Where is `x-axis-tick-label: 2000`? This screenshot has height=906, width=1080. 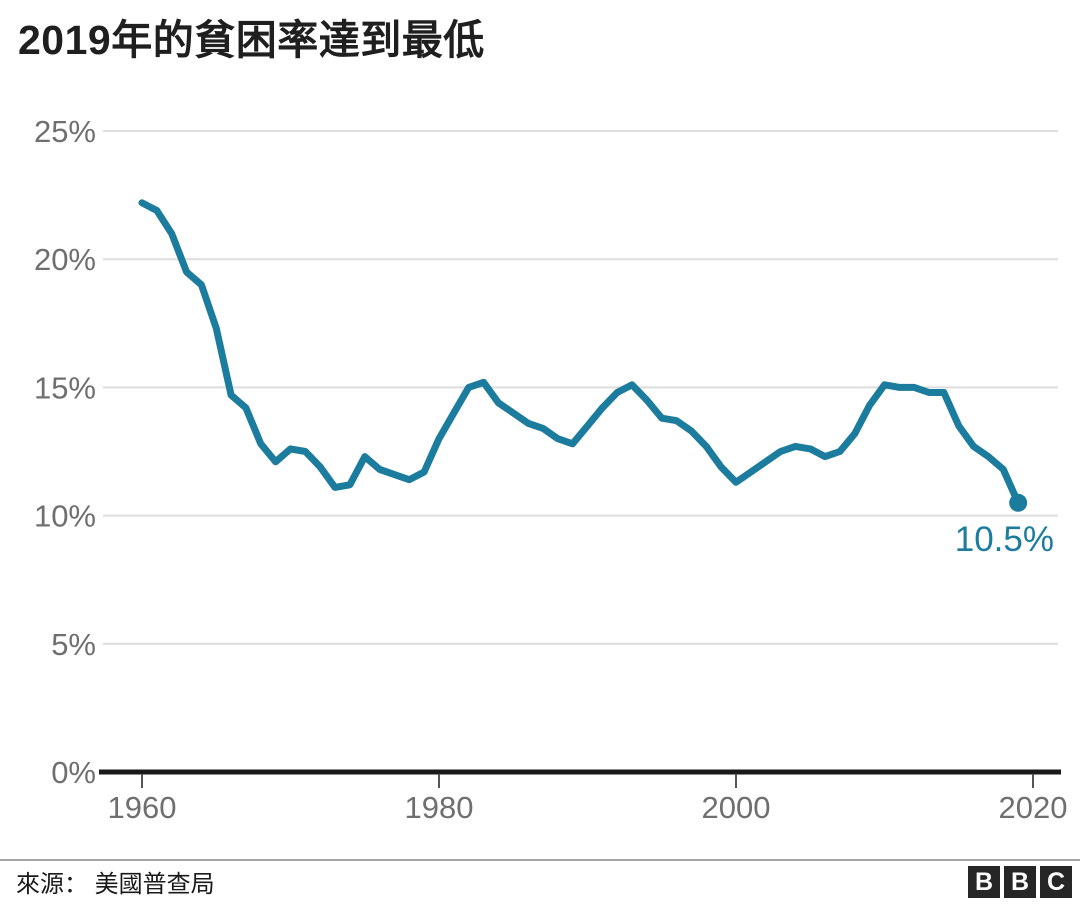
x-axis-tick-label: 2000 is located at coordinates (736, 807).